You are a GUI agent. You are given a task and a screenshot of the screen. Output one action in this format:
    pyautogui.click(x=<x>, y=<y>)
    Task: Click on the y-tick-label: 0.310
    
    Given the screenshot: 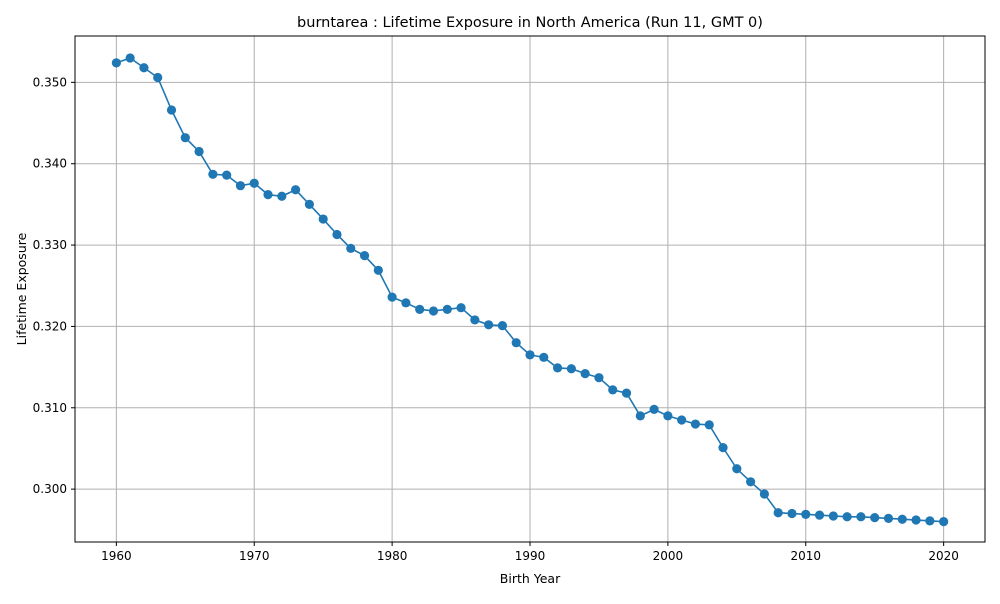 What is the action you would take?
    pyautogui.click(x=50, y=408)
    